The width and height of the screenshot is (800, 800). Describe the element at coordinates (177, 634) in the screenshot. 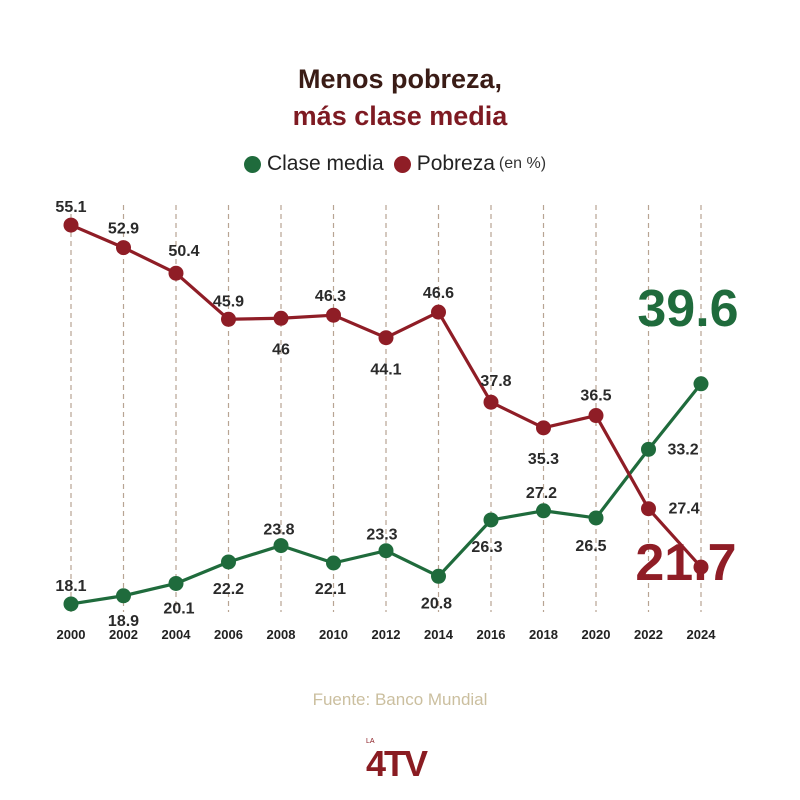

I see `x-tick-label-2004: 2004` at that location.